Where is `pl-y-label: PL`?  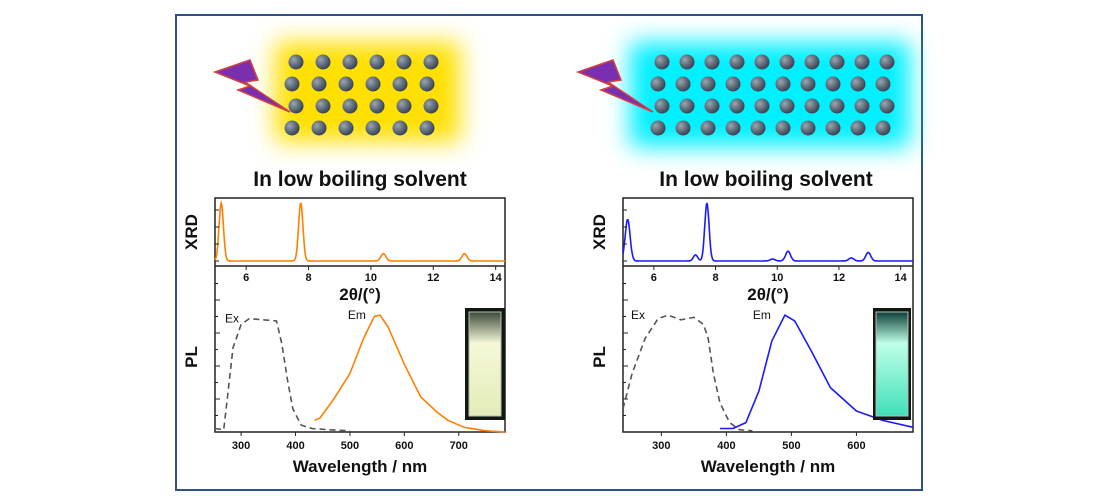
pl-y-label: PL is located at coordinates (191, 357).